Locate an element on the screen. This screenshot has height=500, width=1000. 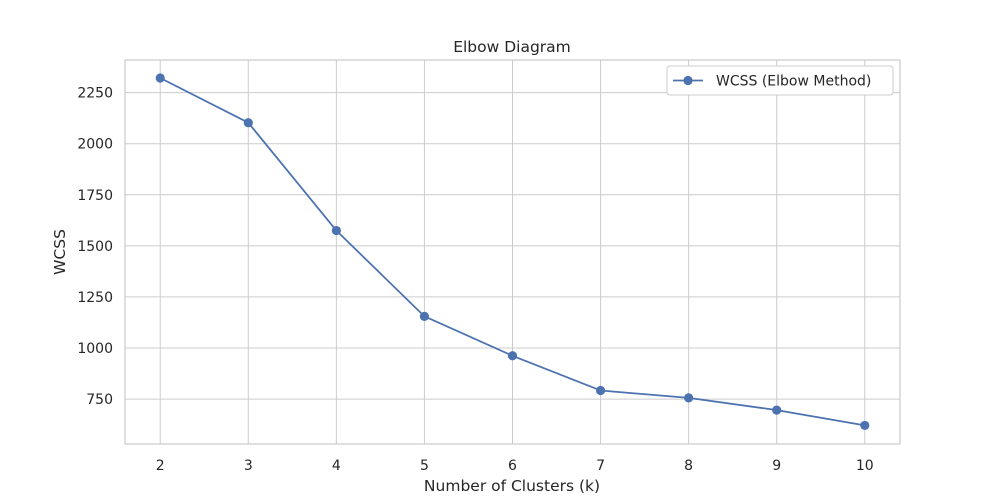
x-tick-label: 2 is located at coordinates (160, 466).